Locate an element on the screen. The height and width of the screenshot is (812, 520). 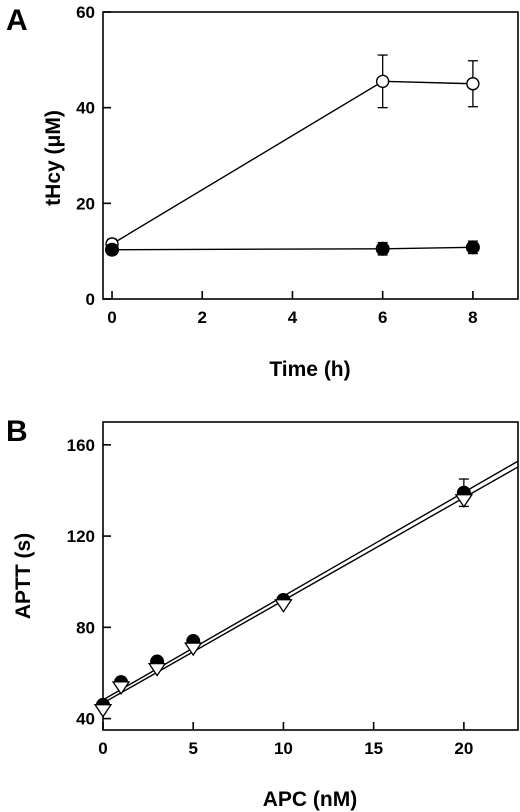
panel-b-x-axis-label: APC (nM) is located at coordinates (310, 799).